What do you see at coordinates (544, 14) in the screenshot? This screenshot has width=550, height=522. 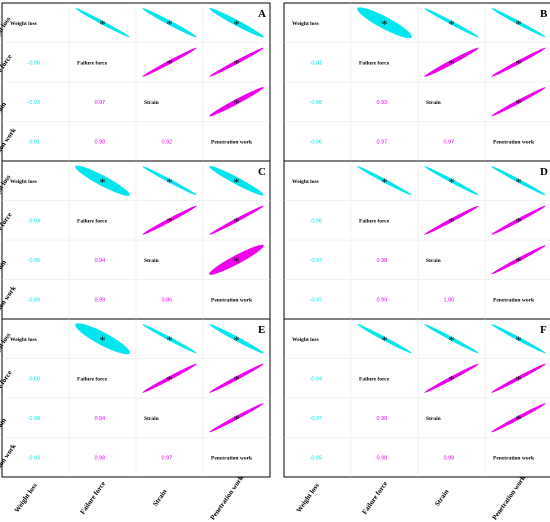 I see `panel-letter: B` at bounding box center [544, 14].